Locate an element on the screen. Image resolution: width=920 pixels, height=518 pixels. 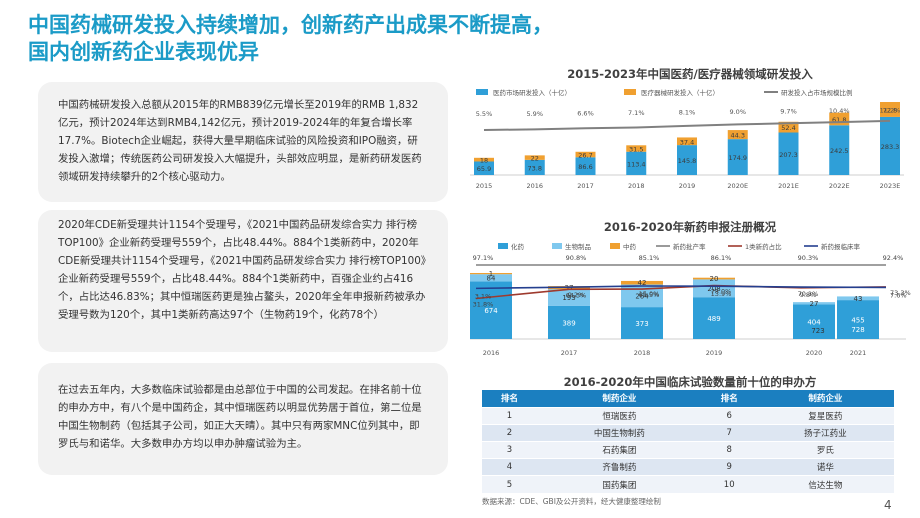
table-header-cell: 制药企业 is located at coordinates (619, 398).